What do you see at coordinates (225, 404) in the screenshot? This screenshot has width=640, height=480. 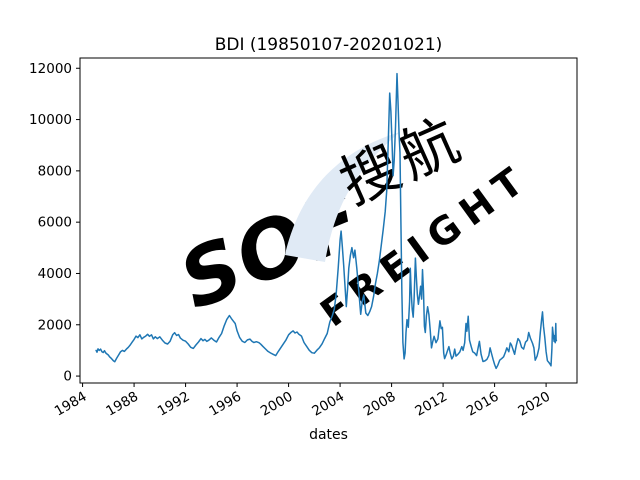 I see `x-tick-label: 1996` at bounding box center [225, 404].